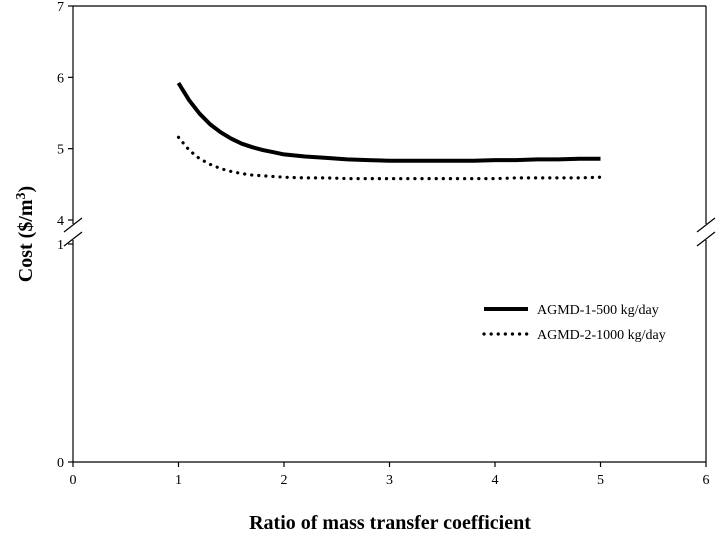  What do you see at coordinates (178, 480) in the screenshot?
I see `x-tick-label: 1` at bounding box center [178, 480].